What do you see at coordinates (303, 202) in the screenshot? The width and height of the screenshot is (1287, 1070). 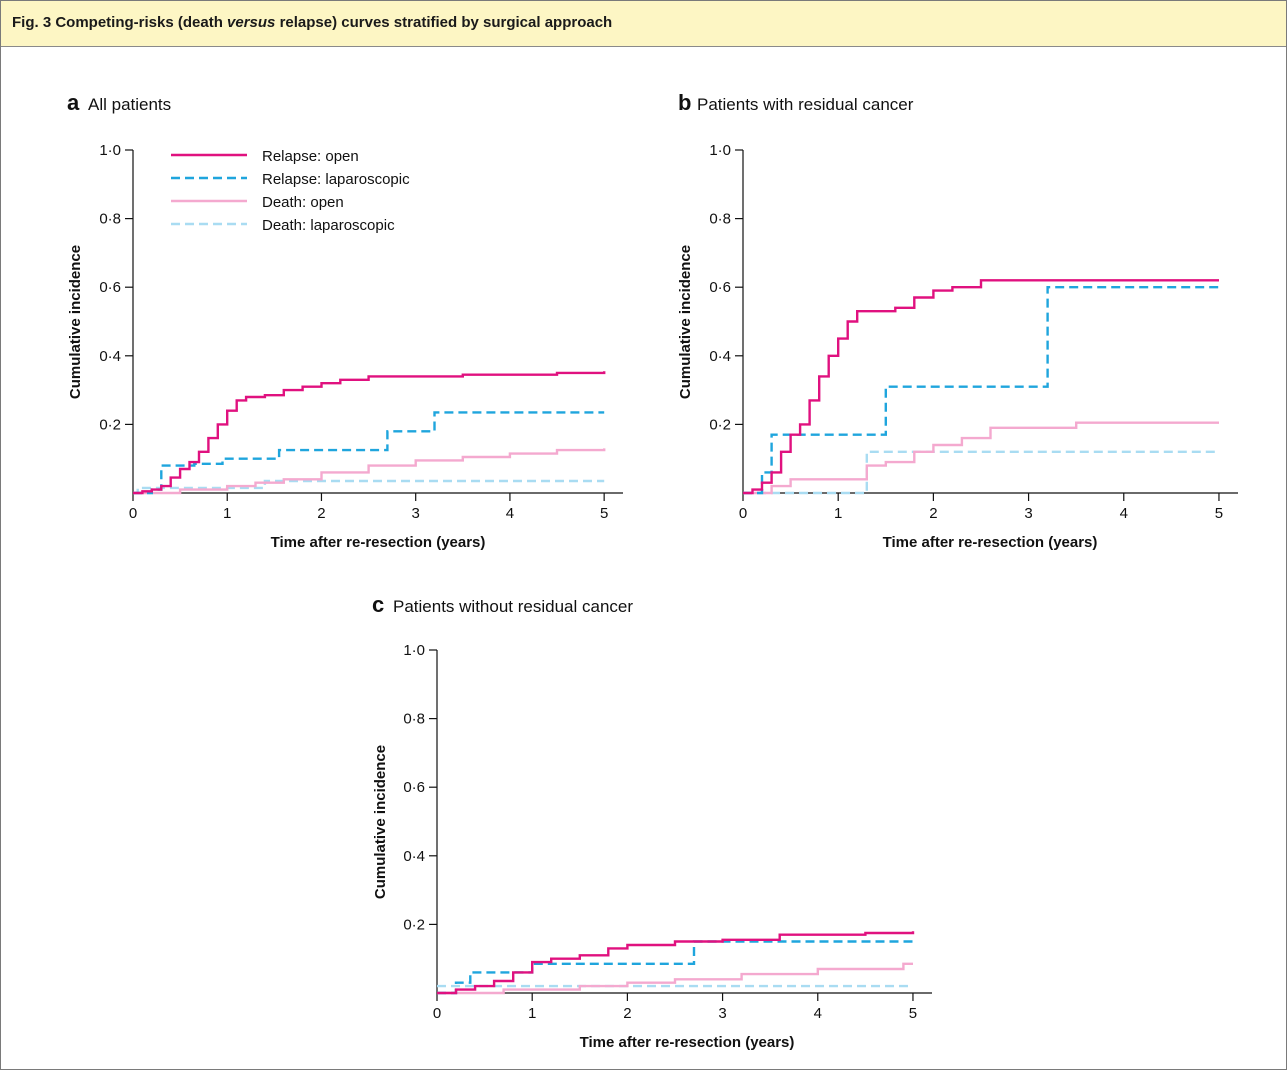 I see `legend-label: Death: open` at bounding box center [303, 202].